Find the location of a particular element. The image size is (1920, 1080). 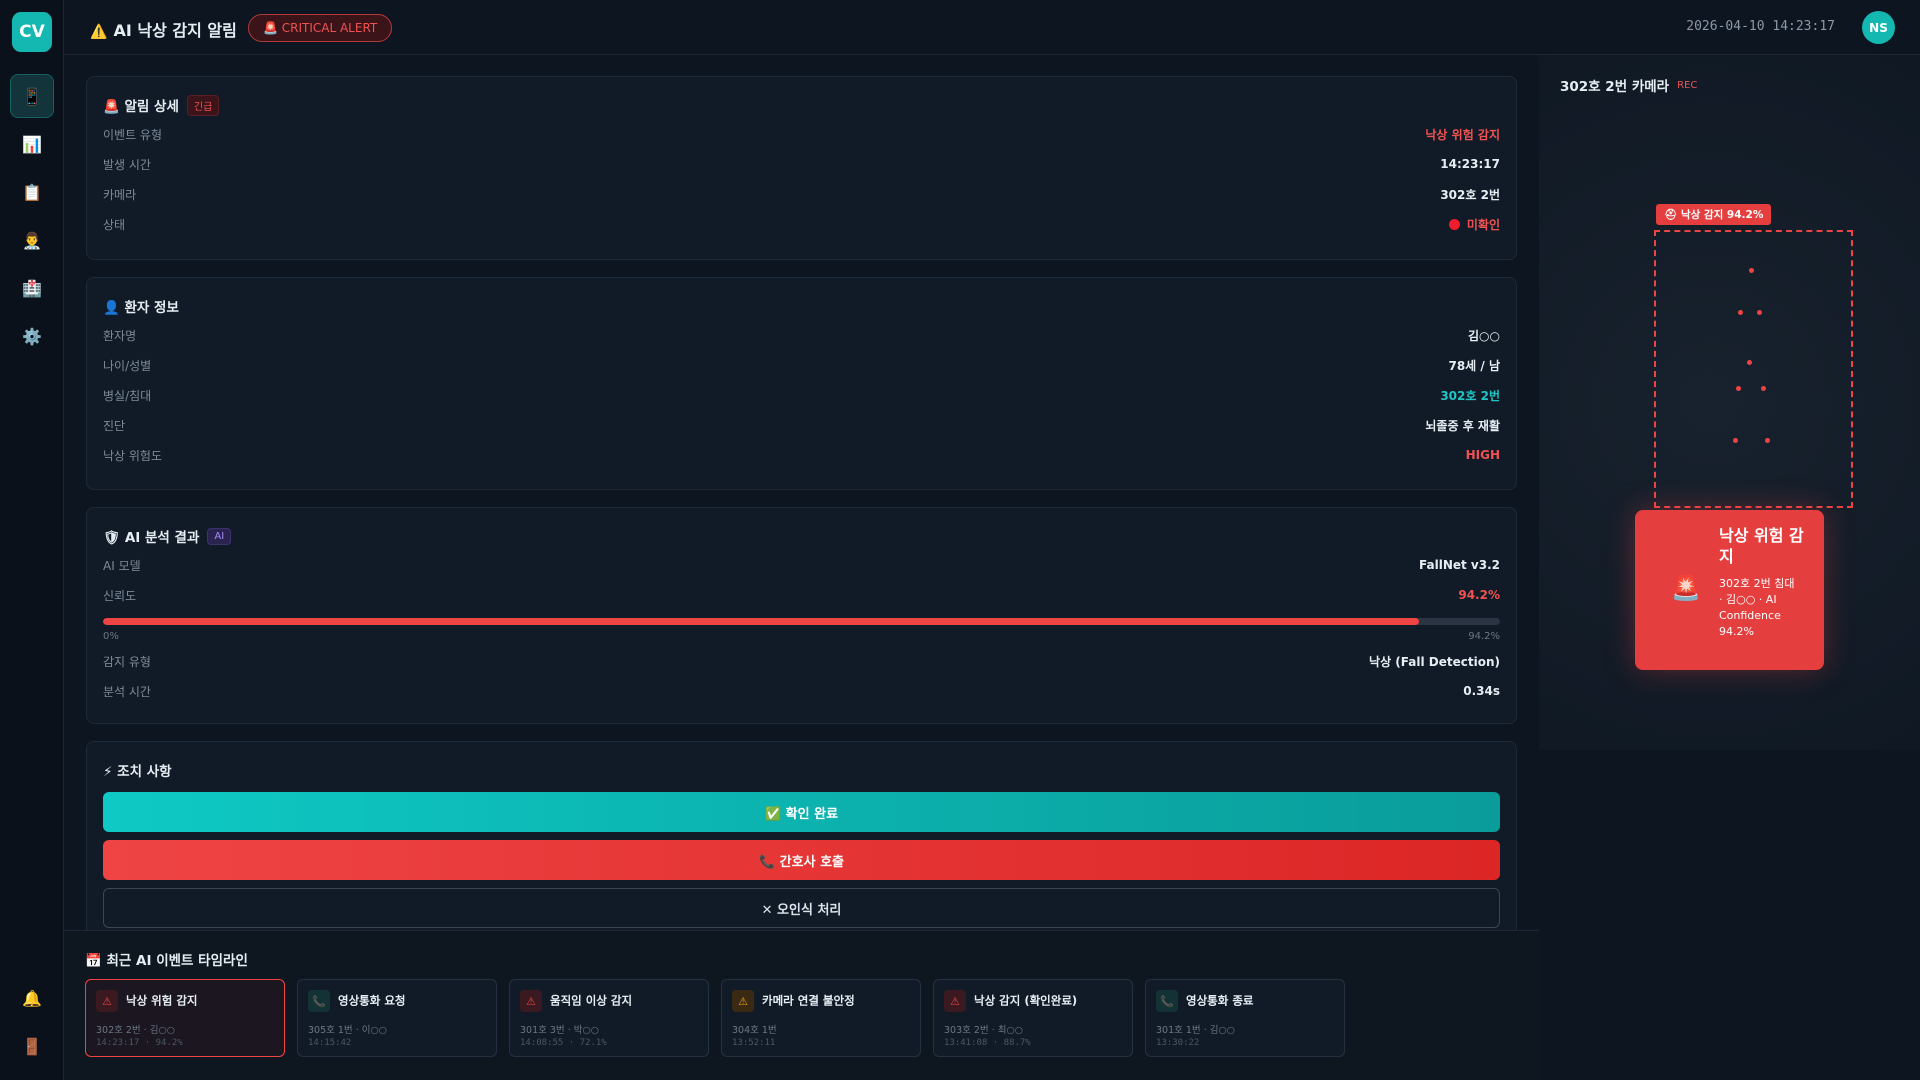

detection-box is located at coordinates (1753, 369).